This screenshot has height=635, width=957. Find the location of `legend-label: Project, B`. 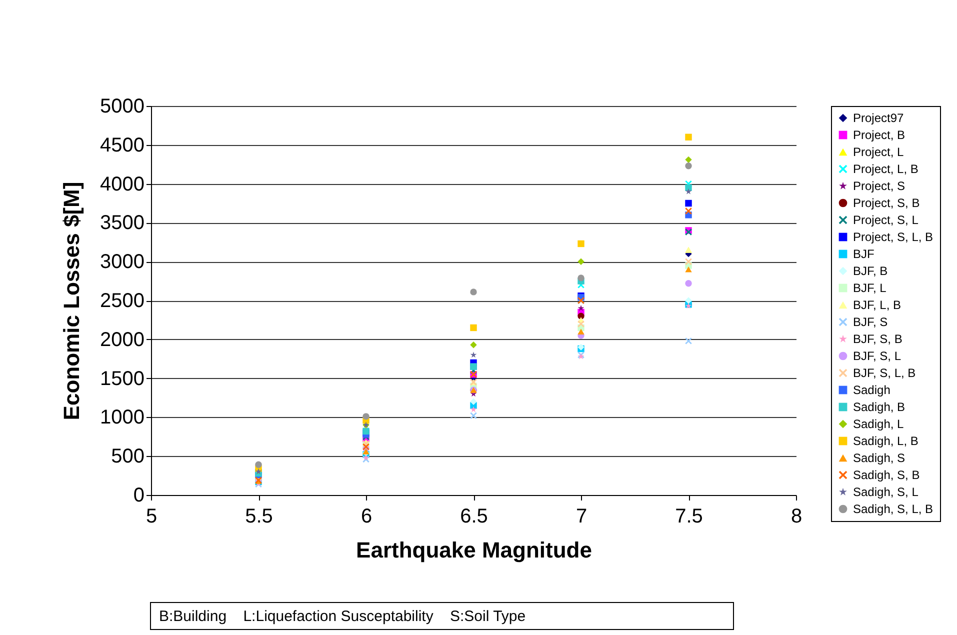

legend-label: Project, B is located at coordinates (879, 135).